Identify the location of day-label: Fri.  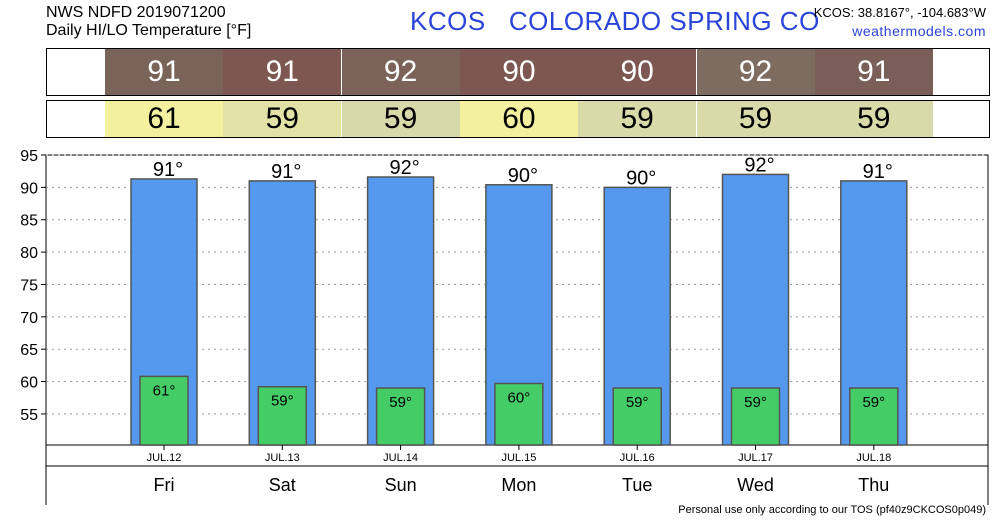
(164, 485).